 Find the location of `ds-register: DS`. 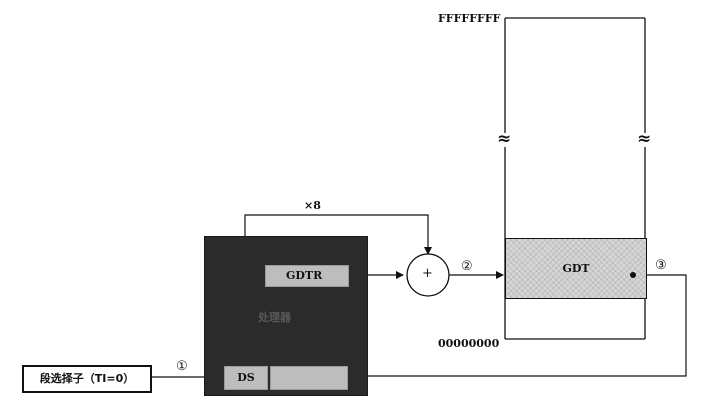

ds-register: DS is located at coordinates (246, 378).